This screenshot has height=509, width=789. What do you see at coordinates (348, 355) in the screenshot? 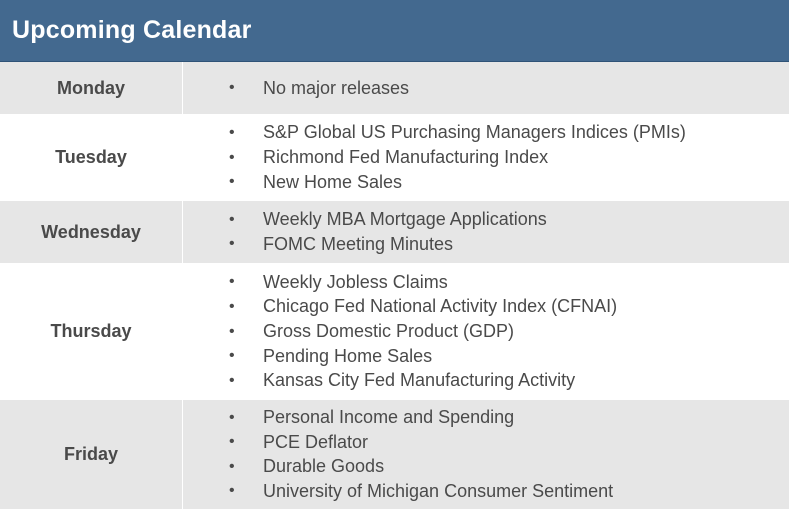
I see `event-label: Pending Home Sales` at bounding box center [348, 355].